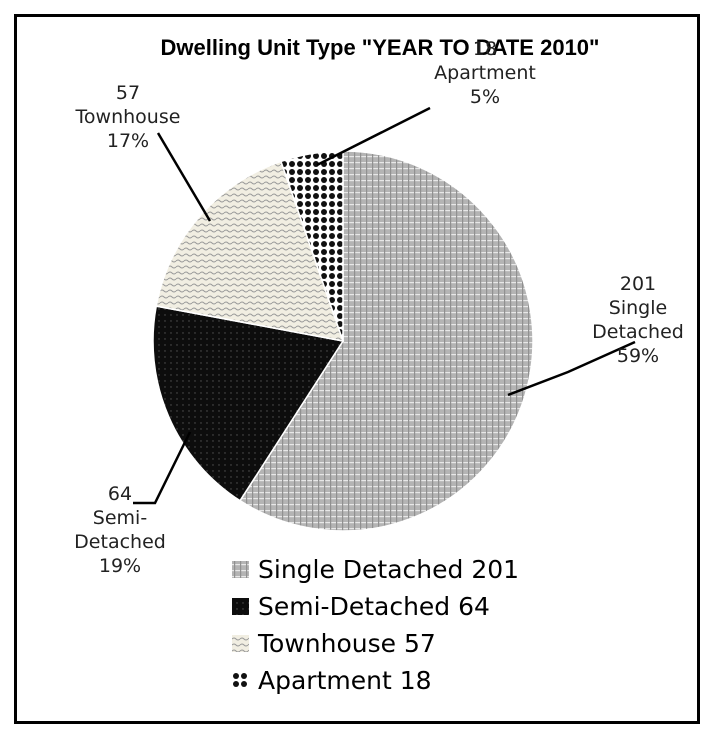 This screenshot has width=718, height=741. Describe the element at coordinates (240, 569) in the screenshot. I see `legend-swatch-single-detached` at that location.